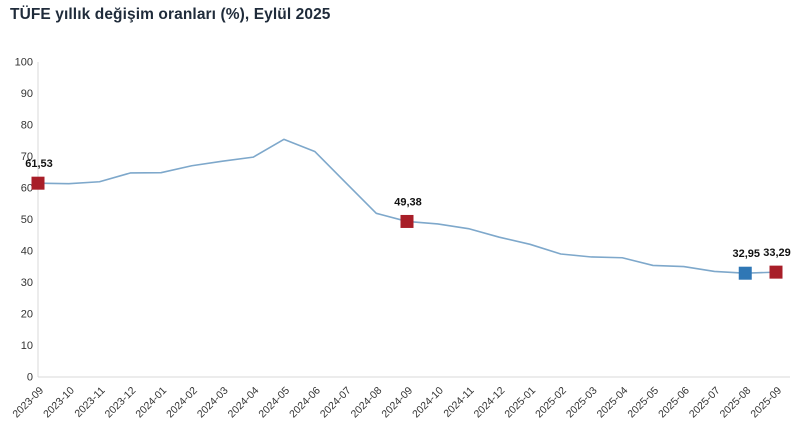 Image resolution: width=796 pixels, height=426 pixels. What do you see at coordinates (39, 164) in the screenshot?
I see `data-label-2023-09: 61,53` at bounding box center [39, 164].